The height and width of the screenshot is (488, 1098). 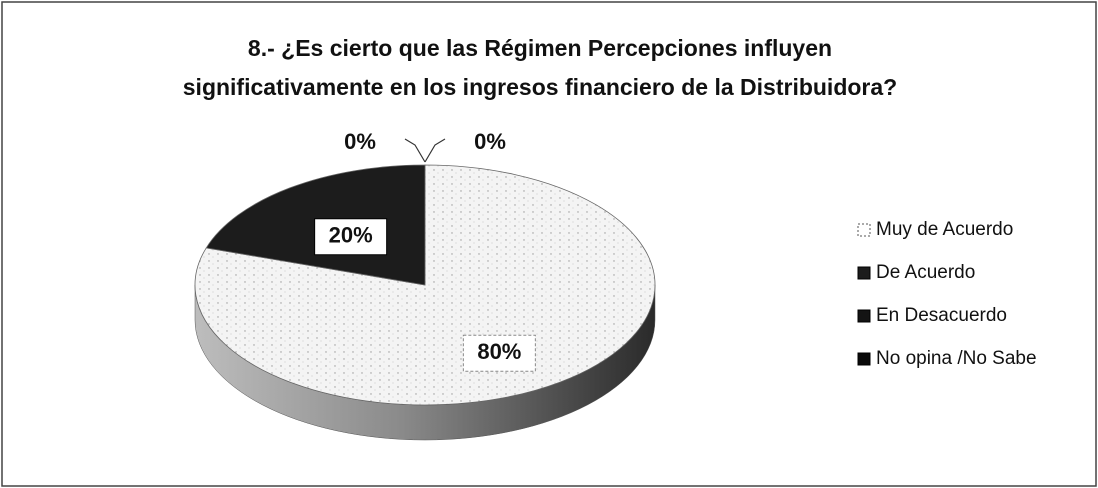 I want to click on legend-label: Muy de Acuerdo, so click(x=944, y=229).